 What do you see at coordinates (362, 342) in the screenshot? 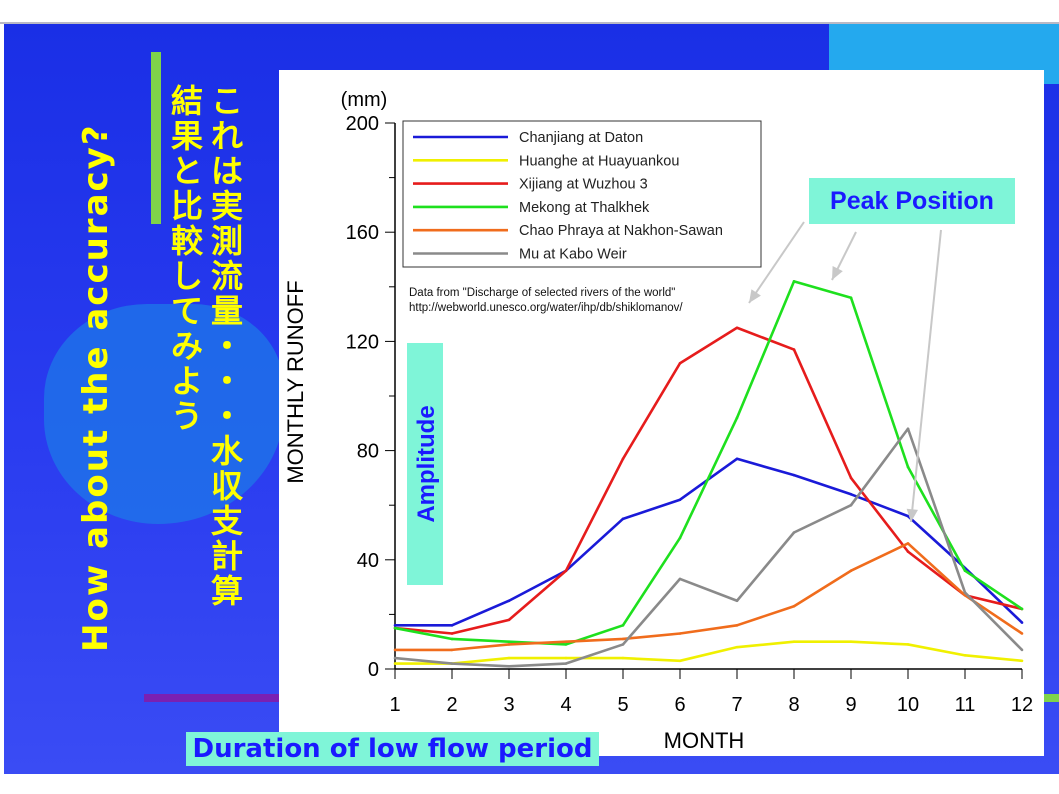
I see `y-tick-label: 120` at bounding box center [362, 342].